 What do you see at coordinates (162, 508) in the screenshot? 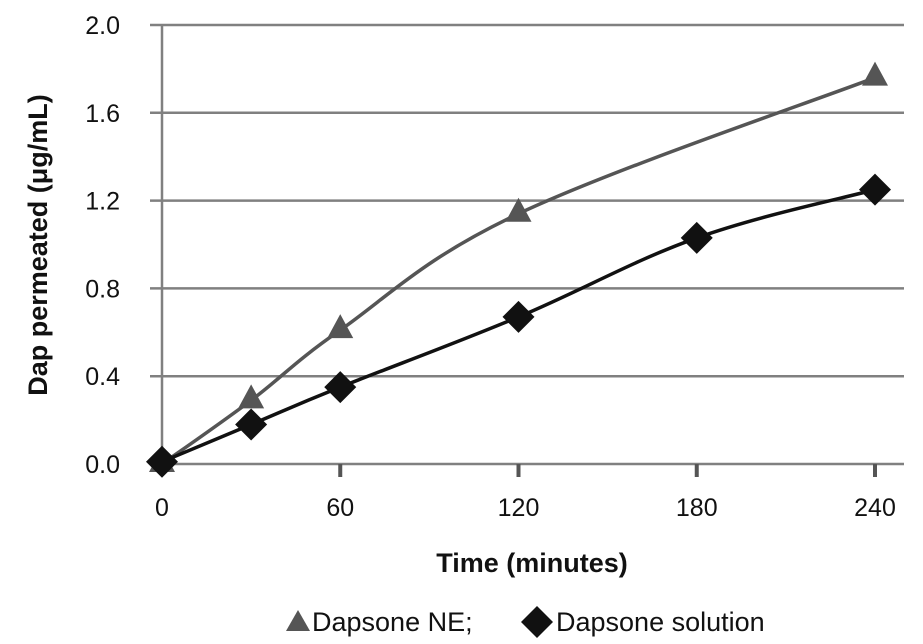
I see `x-tick-label: 0` at bounding box center [162, 508].